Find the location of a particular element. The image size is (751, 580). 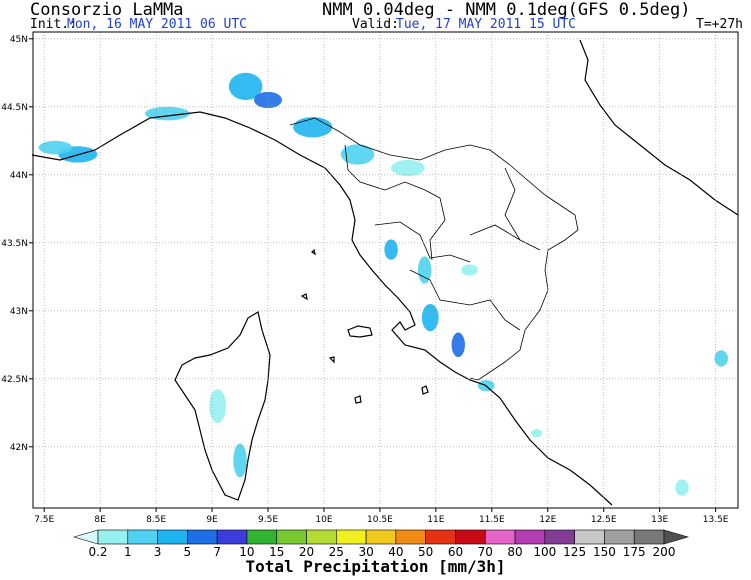

elba-coastline is located at coordinates (360, 331).